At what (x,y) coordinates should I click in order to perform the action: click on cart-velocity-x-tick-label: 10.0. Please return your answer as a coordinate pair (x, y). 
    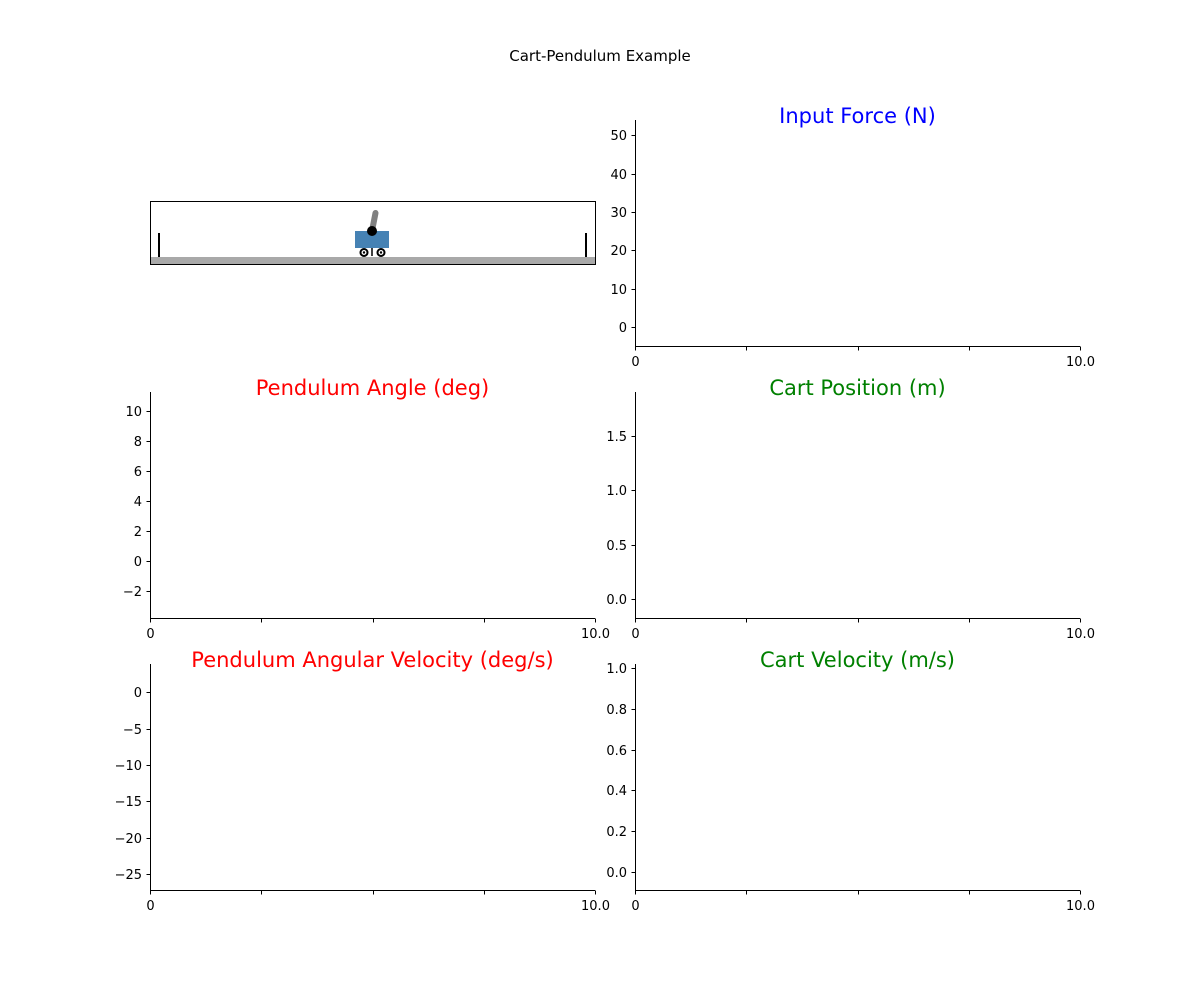
    Looking at the image, I should click on (1080, 906).